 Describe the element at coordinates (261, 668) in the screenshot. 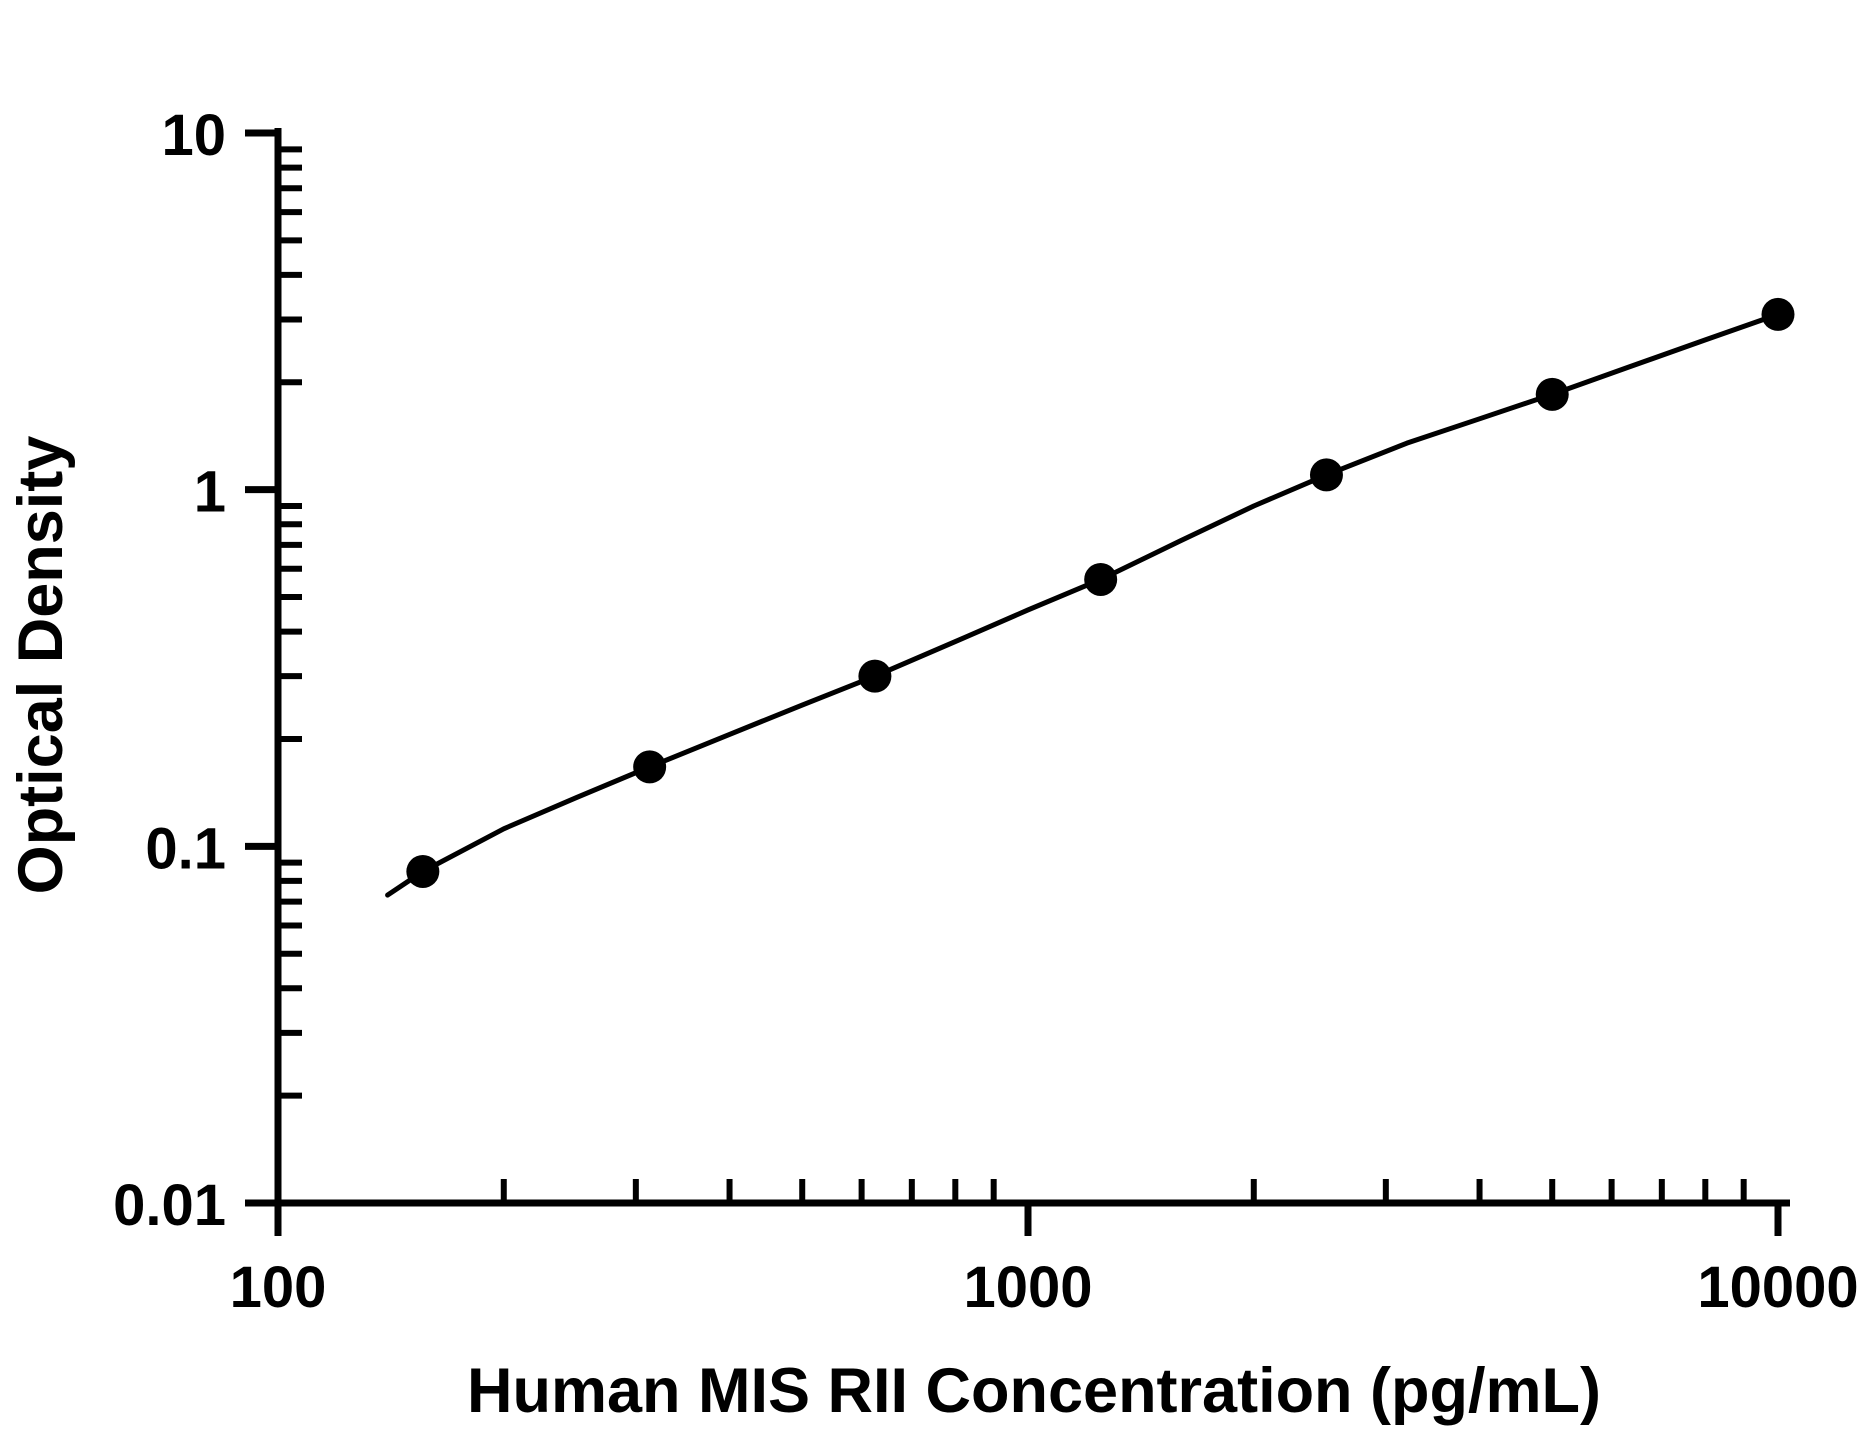

I see `y-axis-major-ticks` at that location.